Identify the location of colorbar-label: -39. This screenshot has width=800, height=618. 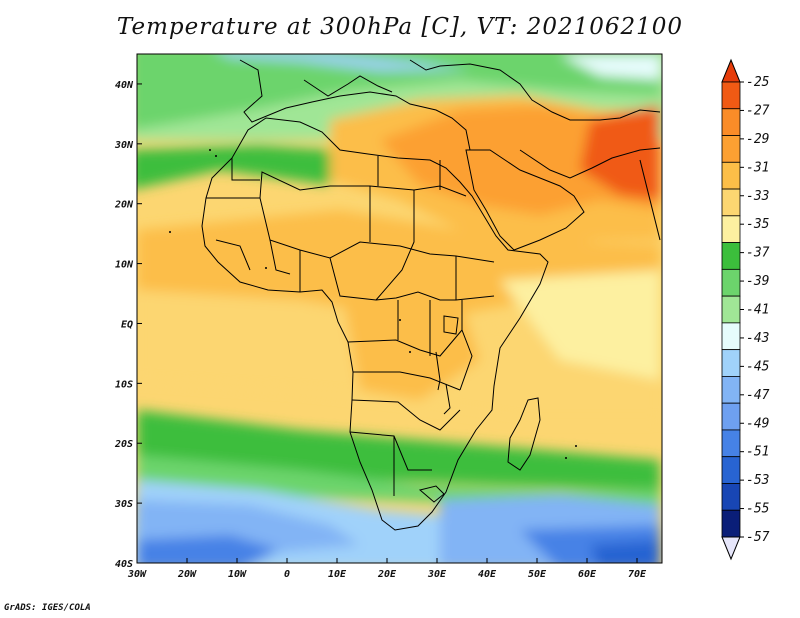
(757, 281).